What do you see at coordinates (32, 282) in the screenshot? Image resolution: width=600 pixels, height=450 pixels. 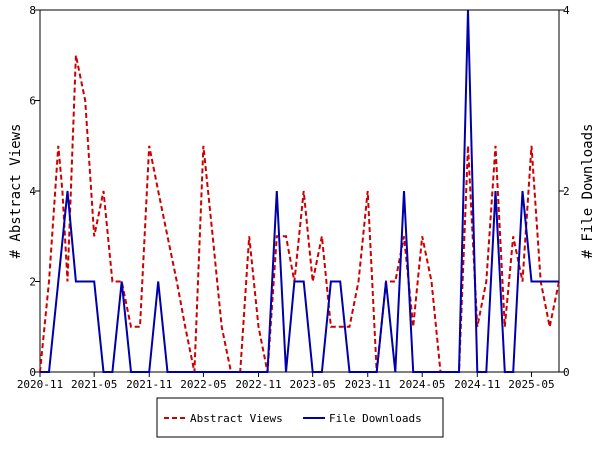 I see `y-left-tick-label: 2` at bounding box center [32, 282].